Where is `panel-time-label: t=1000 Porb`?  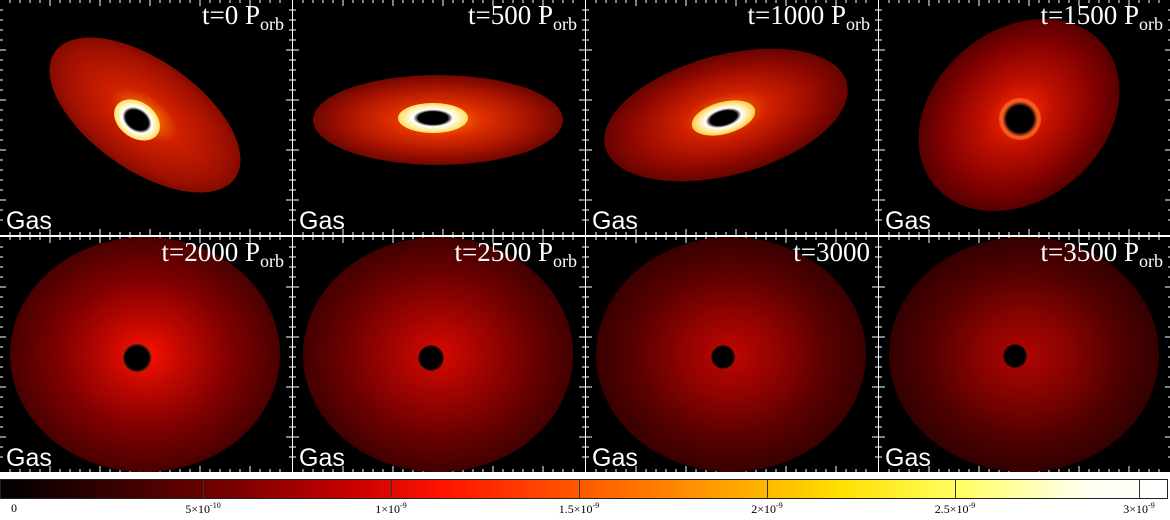
panel-time-label: t=1000 Porb is located at coordinates (809, 17).